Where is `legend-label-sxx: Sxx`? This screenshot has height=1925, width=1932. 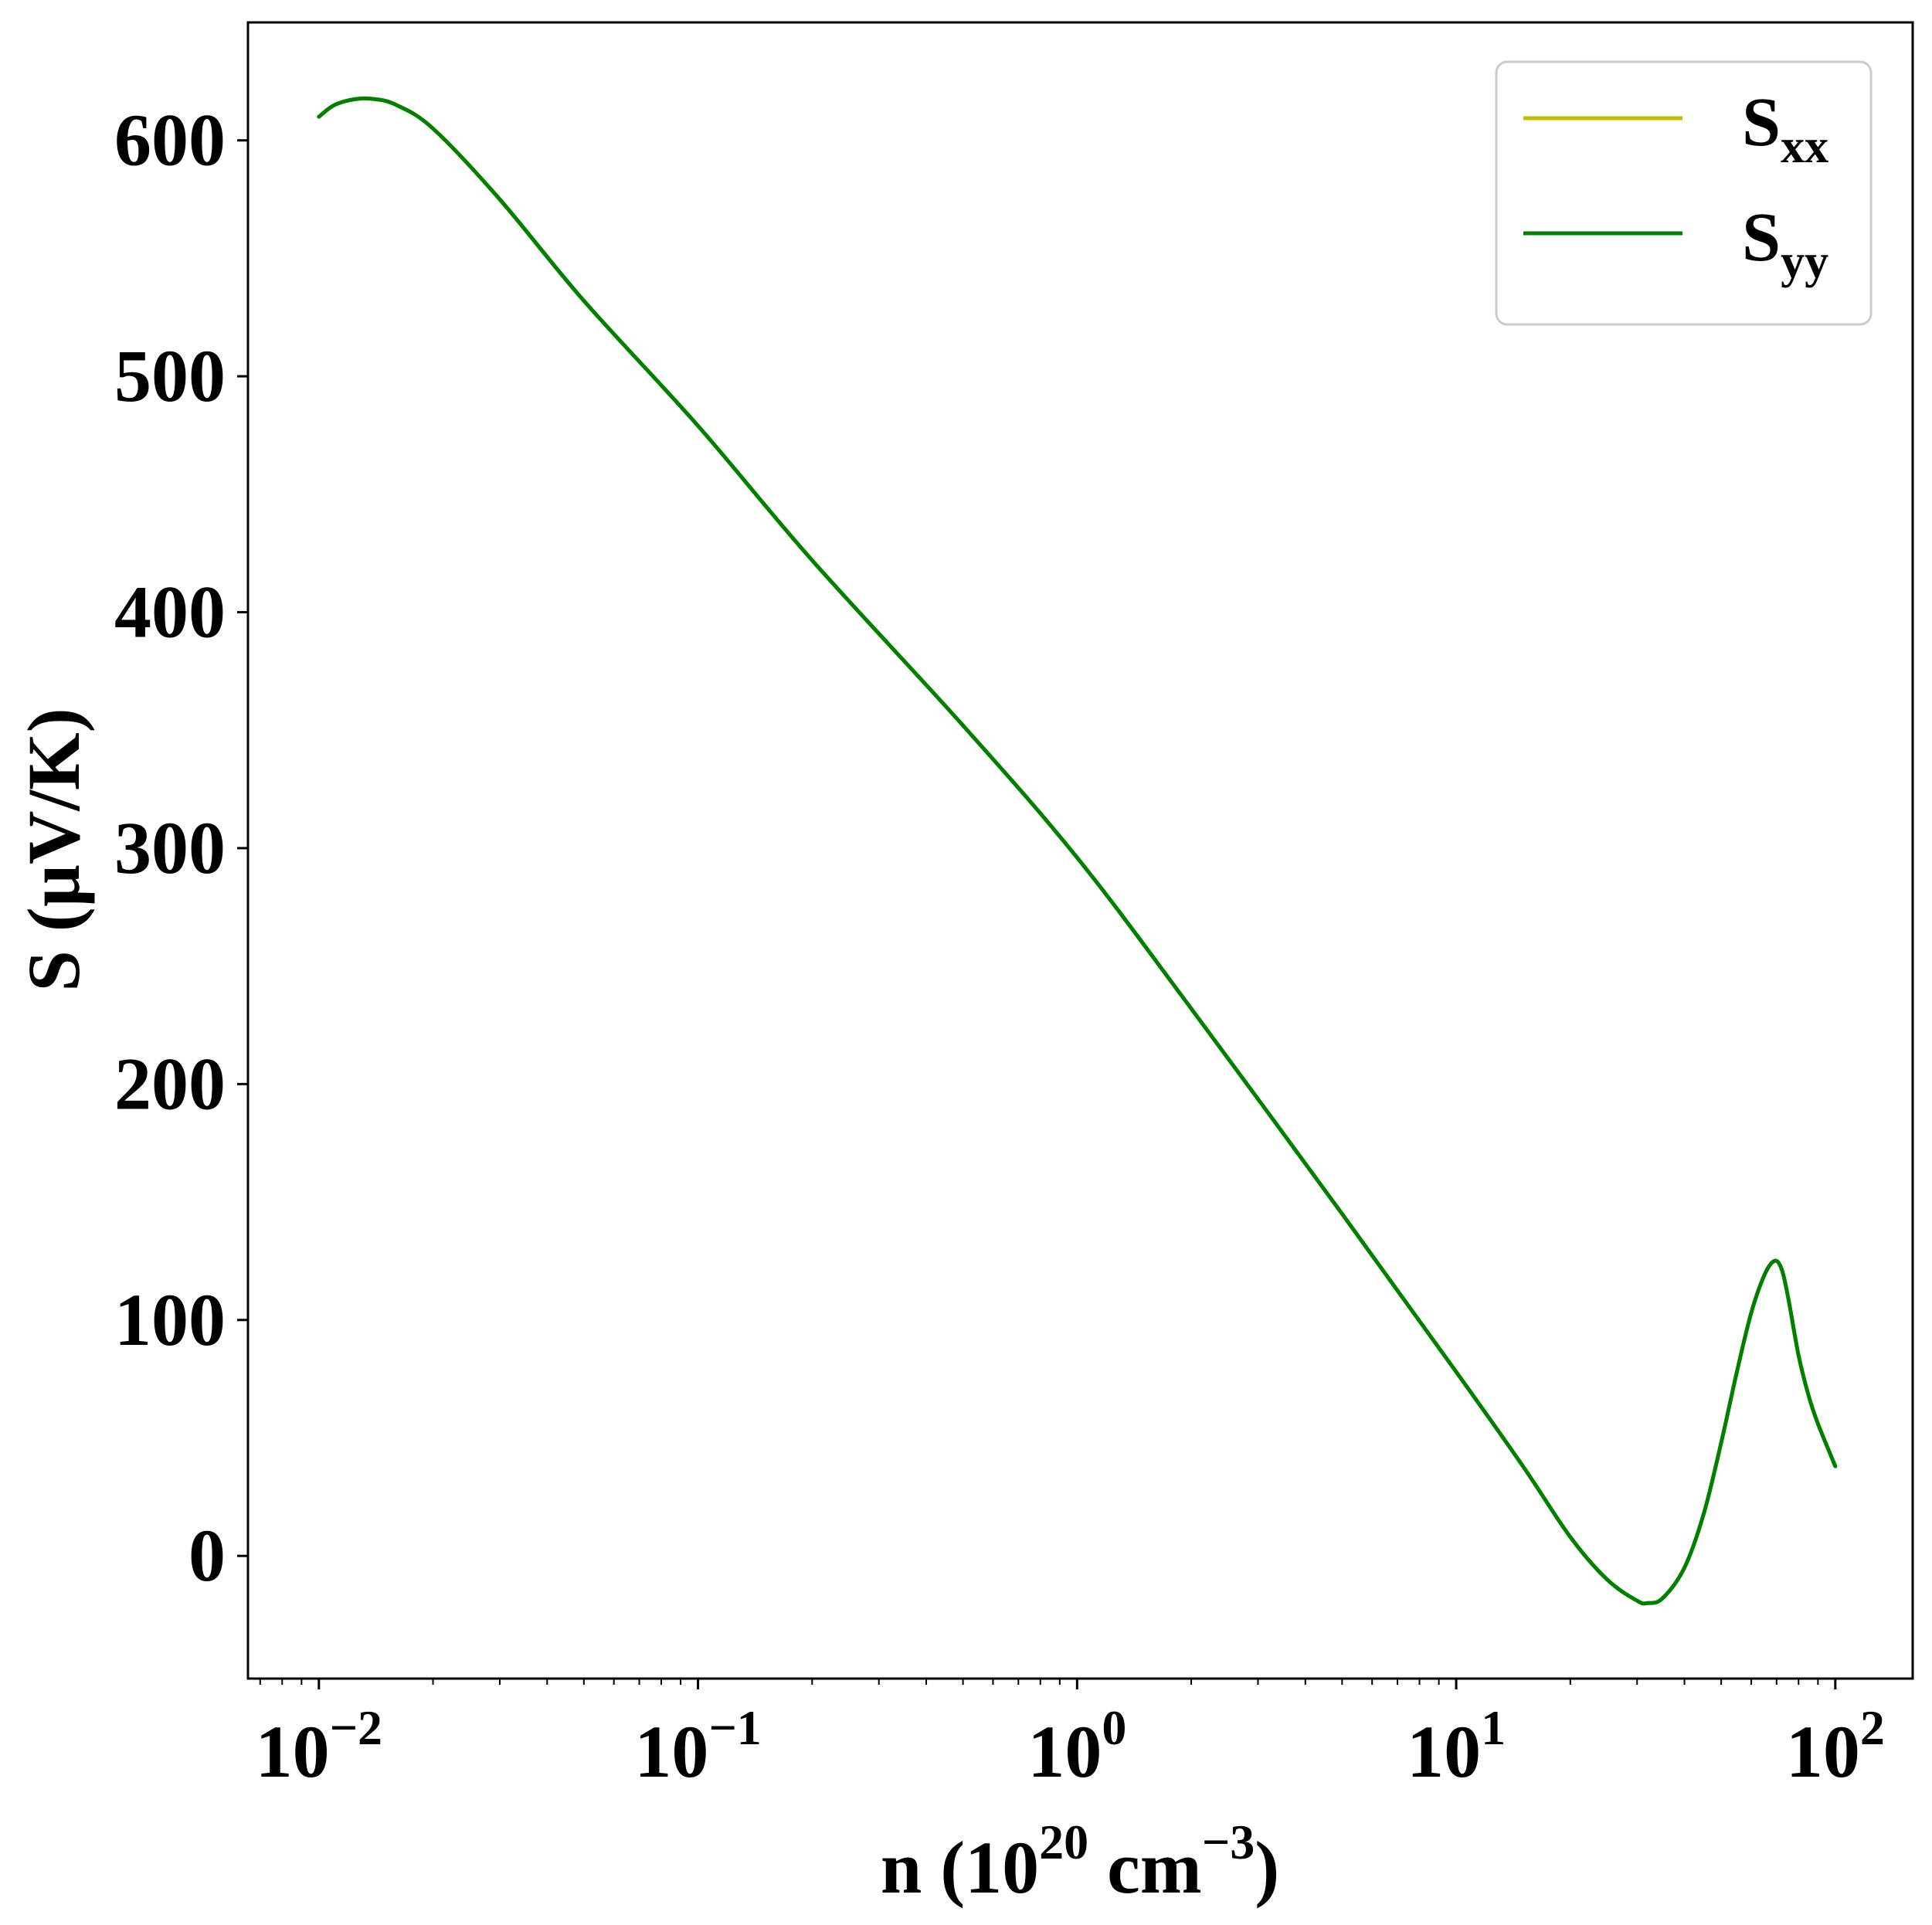 legend-label-sxx: Sxx is located at coordinates (1785, 128).